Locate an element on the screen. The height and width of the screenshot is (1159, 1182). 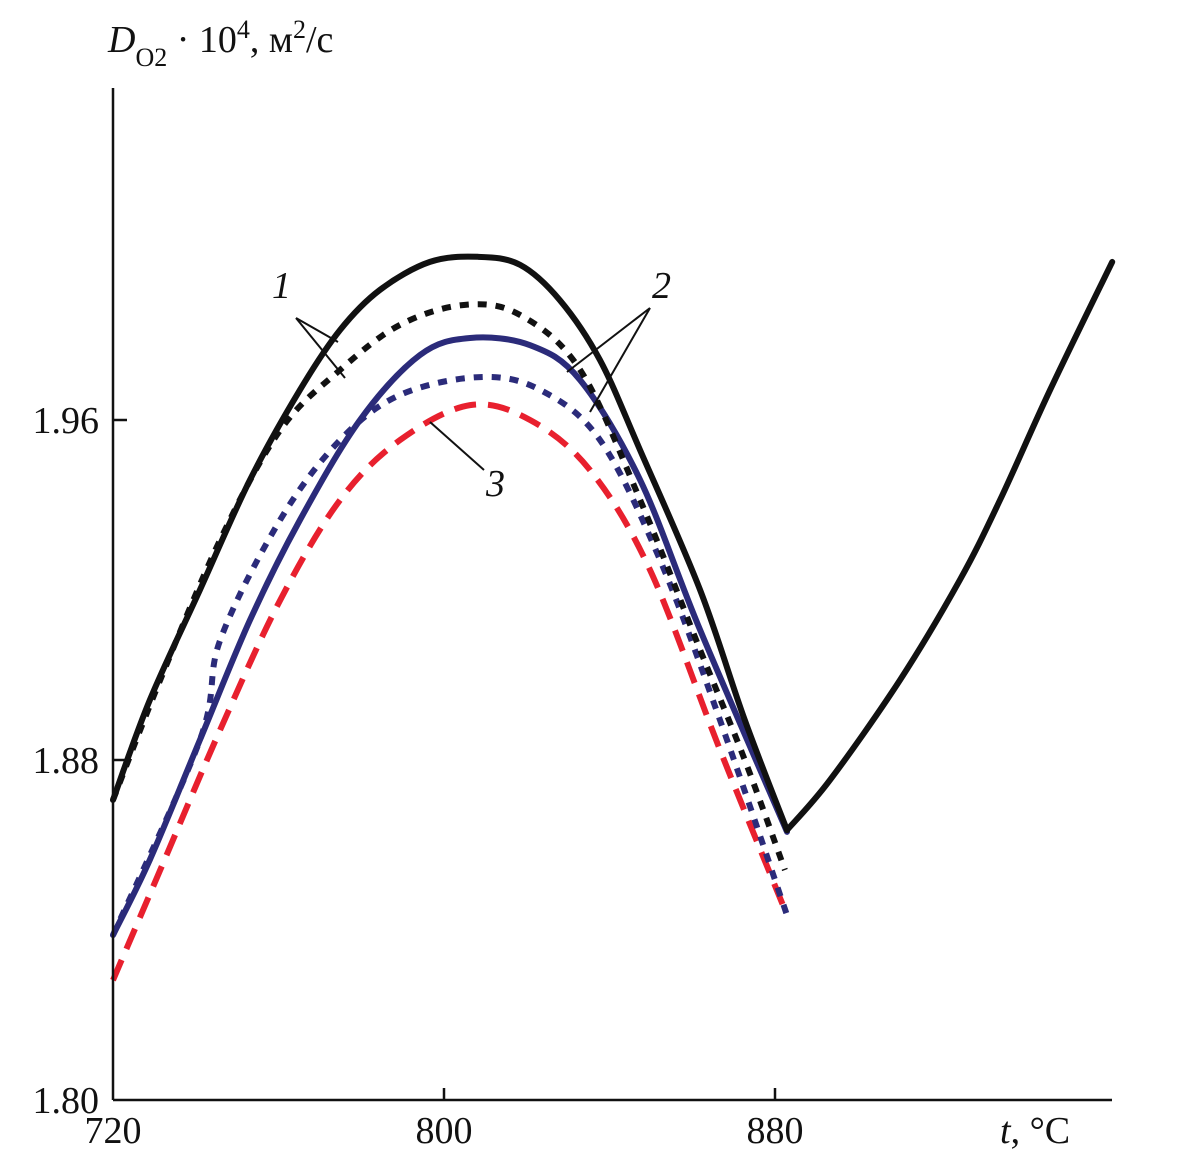
x-tick-label: 720 is located at coordinates (113, 1131).